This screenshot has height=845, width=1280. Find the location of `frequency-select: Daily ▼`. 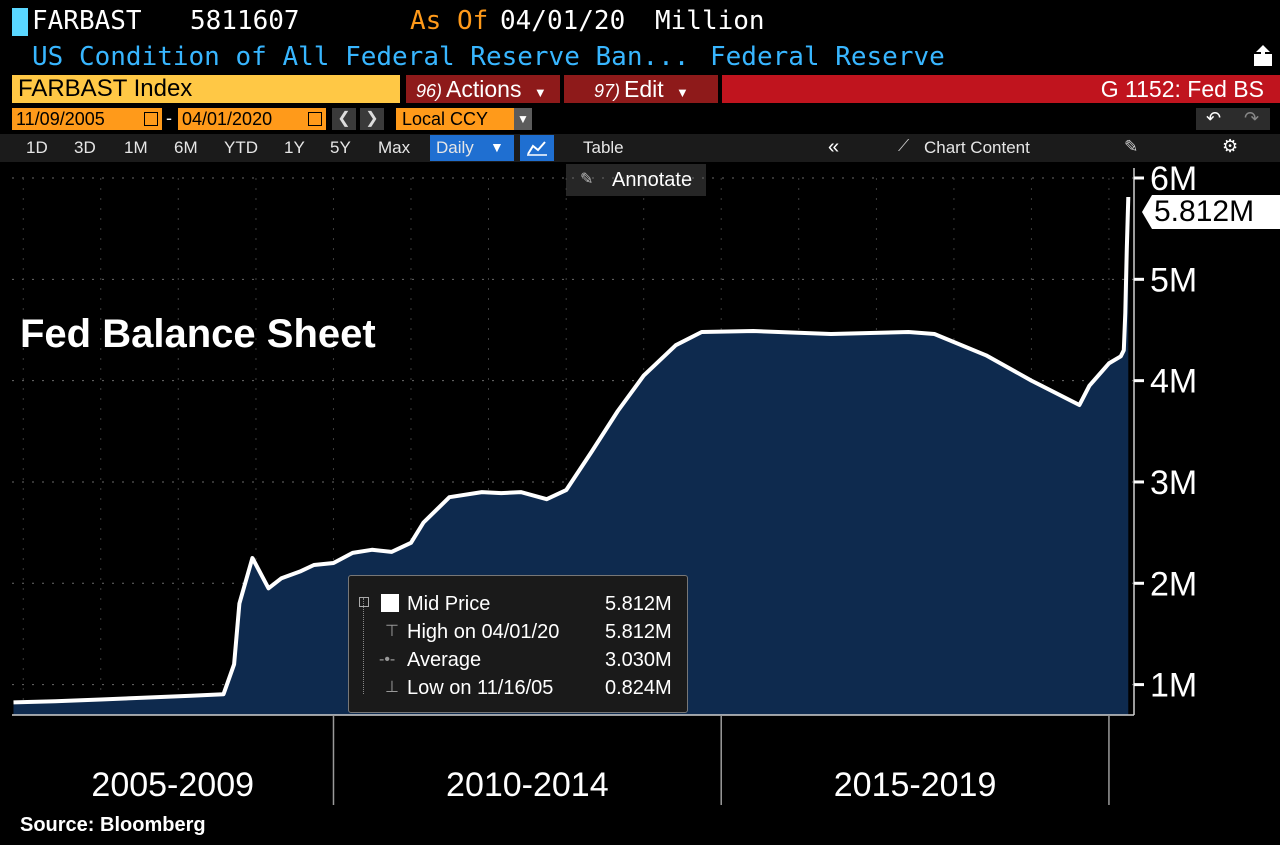

frequency-select: Daily ▼ is located at coordinates (472, 148).